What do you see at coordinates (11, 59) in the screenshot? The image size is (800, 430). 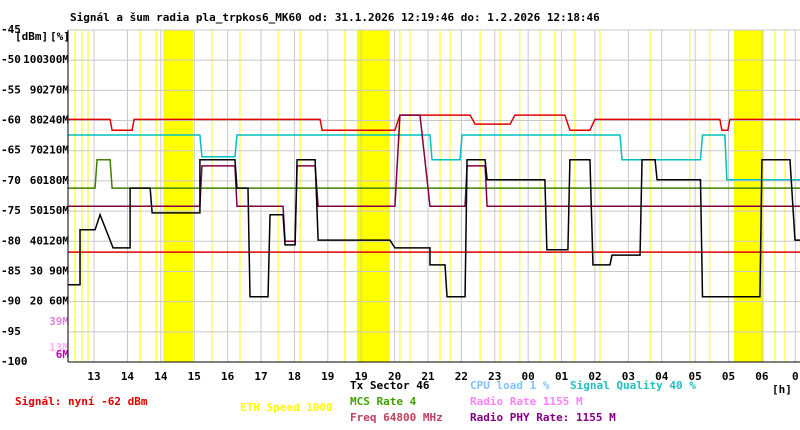 I see `y-tick-label: -50` at bounding box center [11, 59].